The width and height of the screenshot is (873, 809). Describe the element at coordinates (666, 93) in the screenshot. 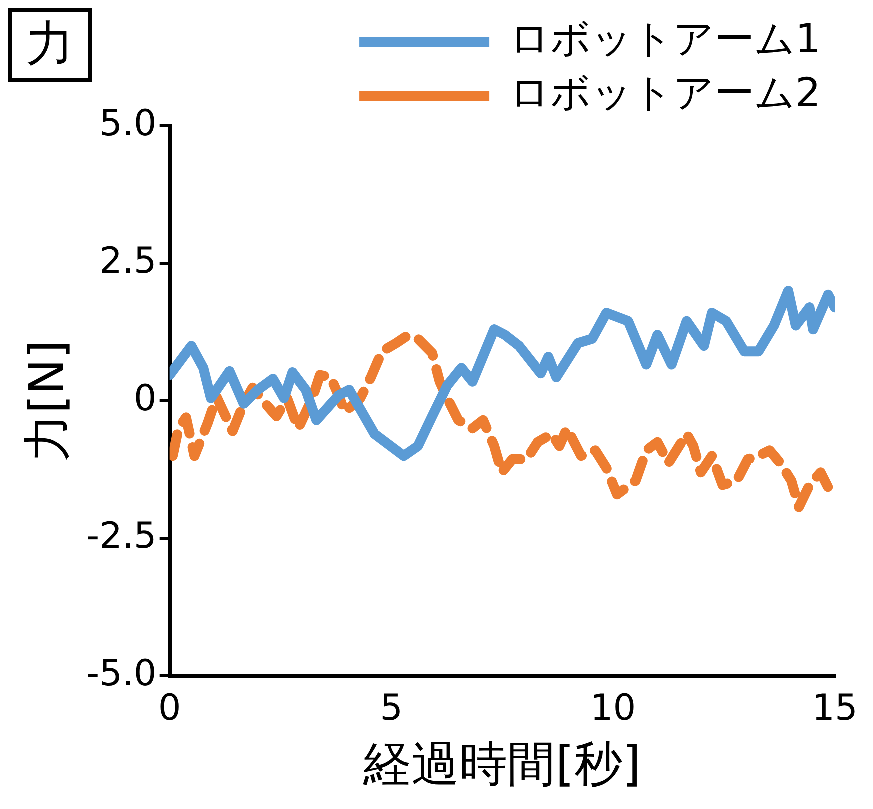

I see `legend-label: ロボットアーム2` at that location.